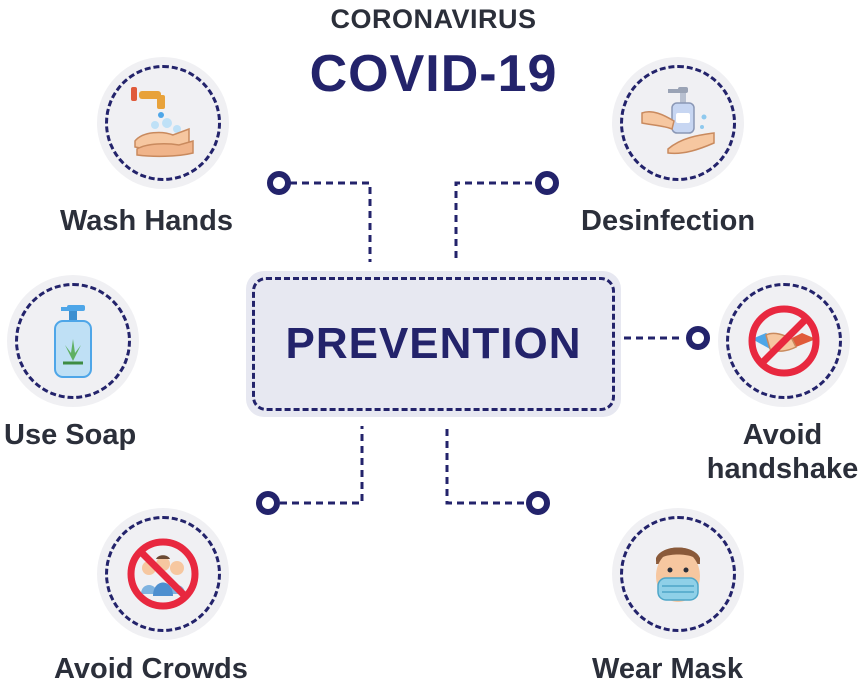 The height and width of the screenshot is (690, 867). I want to click on connector-desinfection, so click(493, 221).